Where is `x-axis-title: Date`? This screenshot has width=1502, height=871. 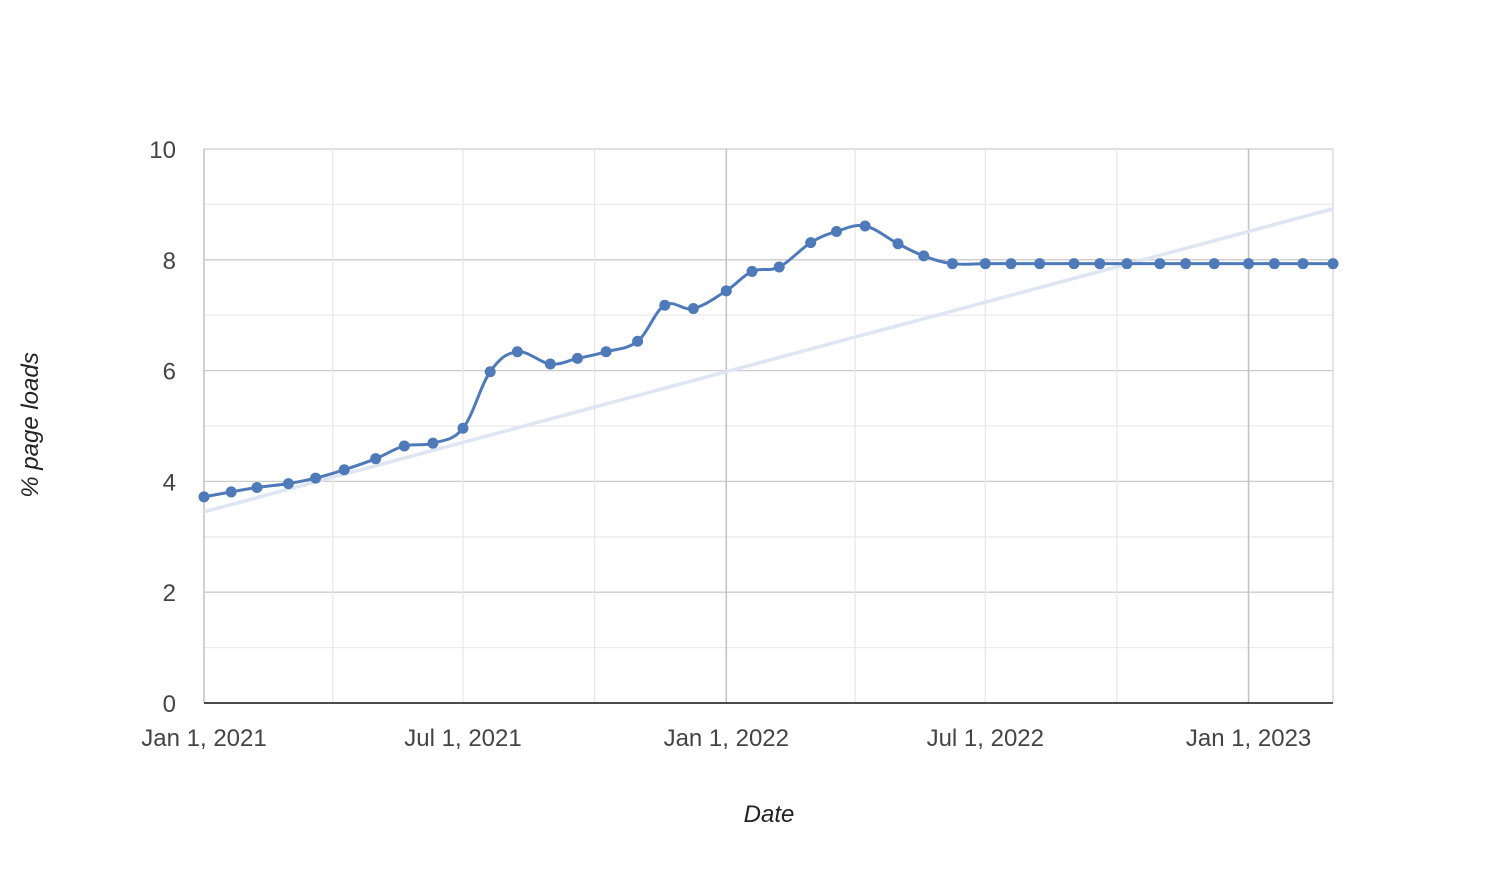 x-axis-title: Date is located at coordinates (769, 814).